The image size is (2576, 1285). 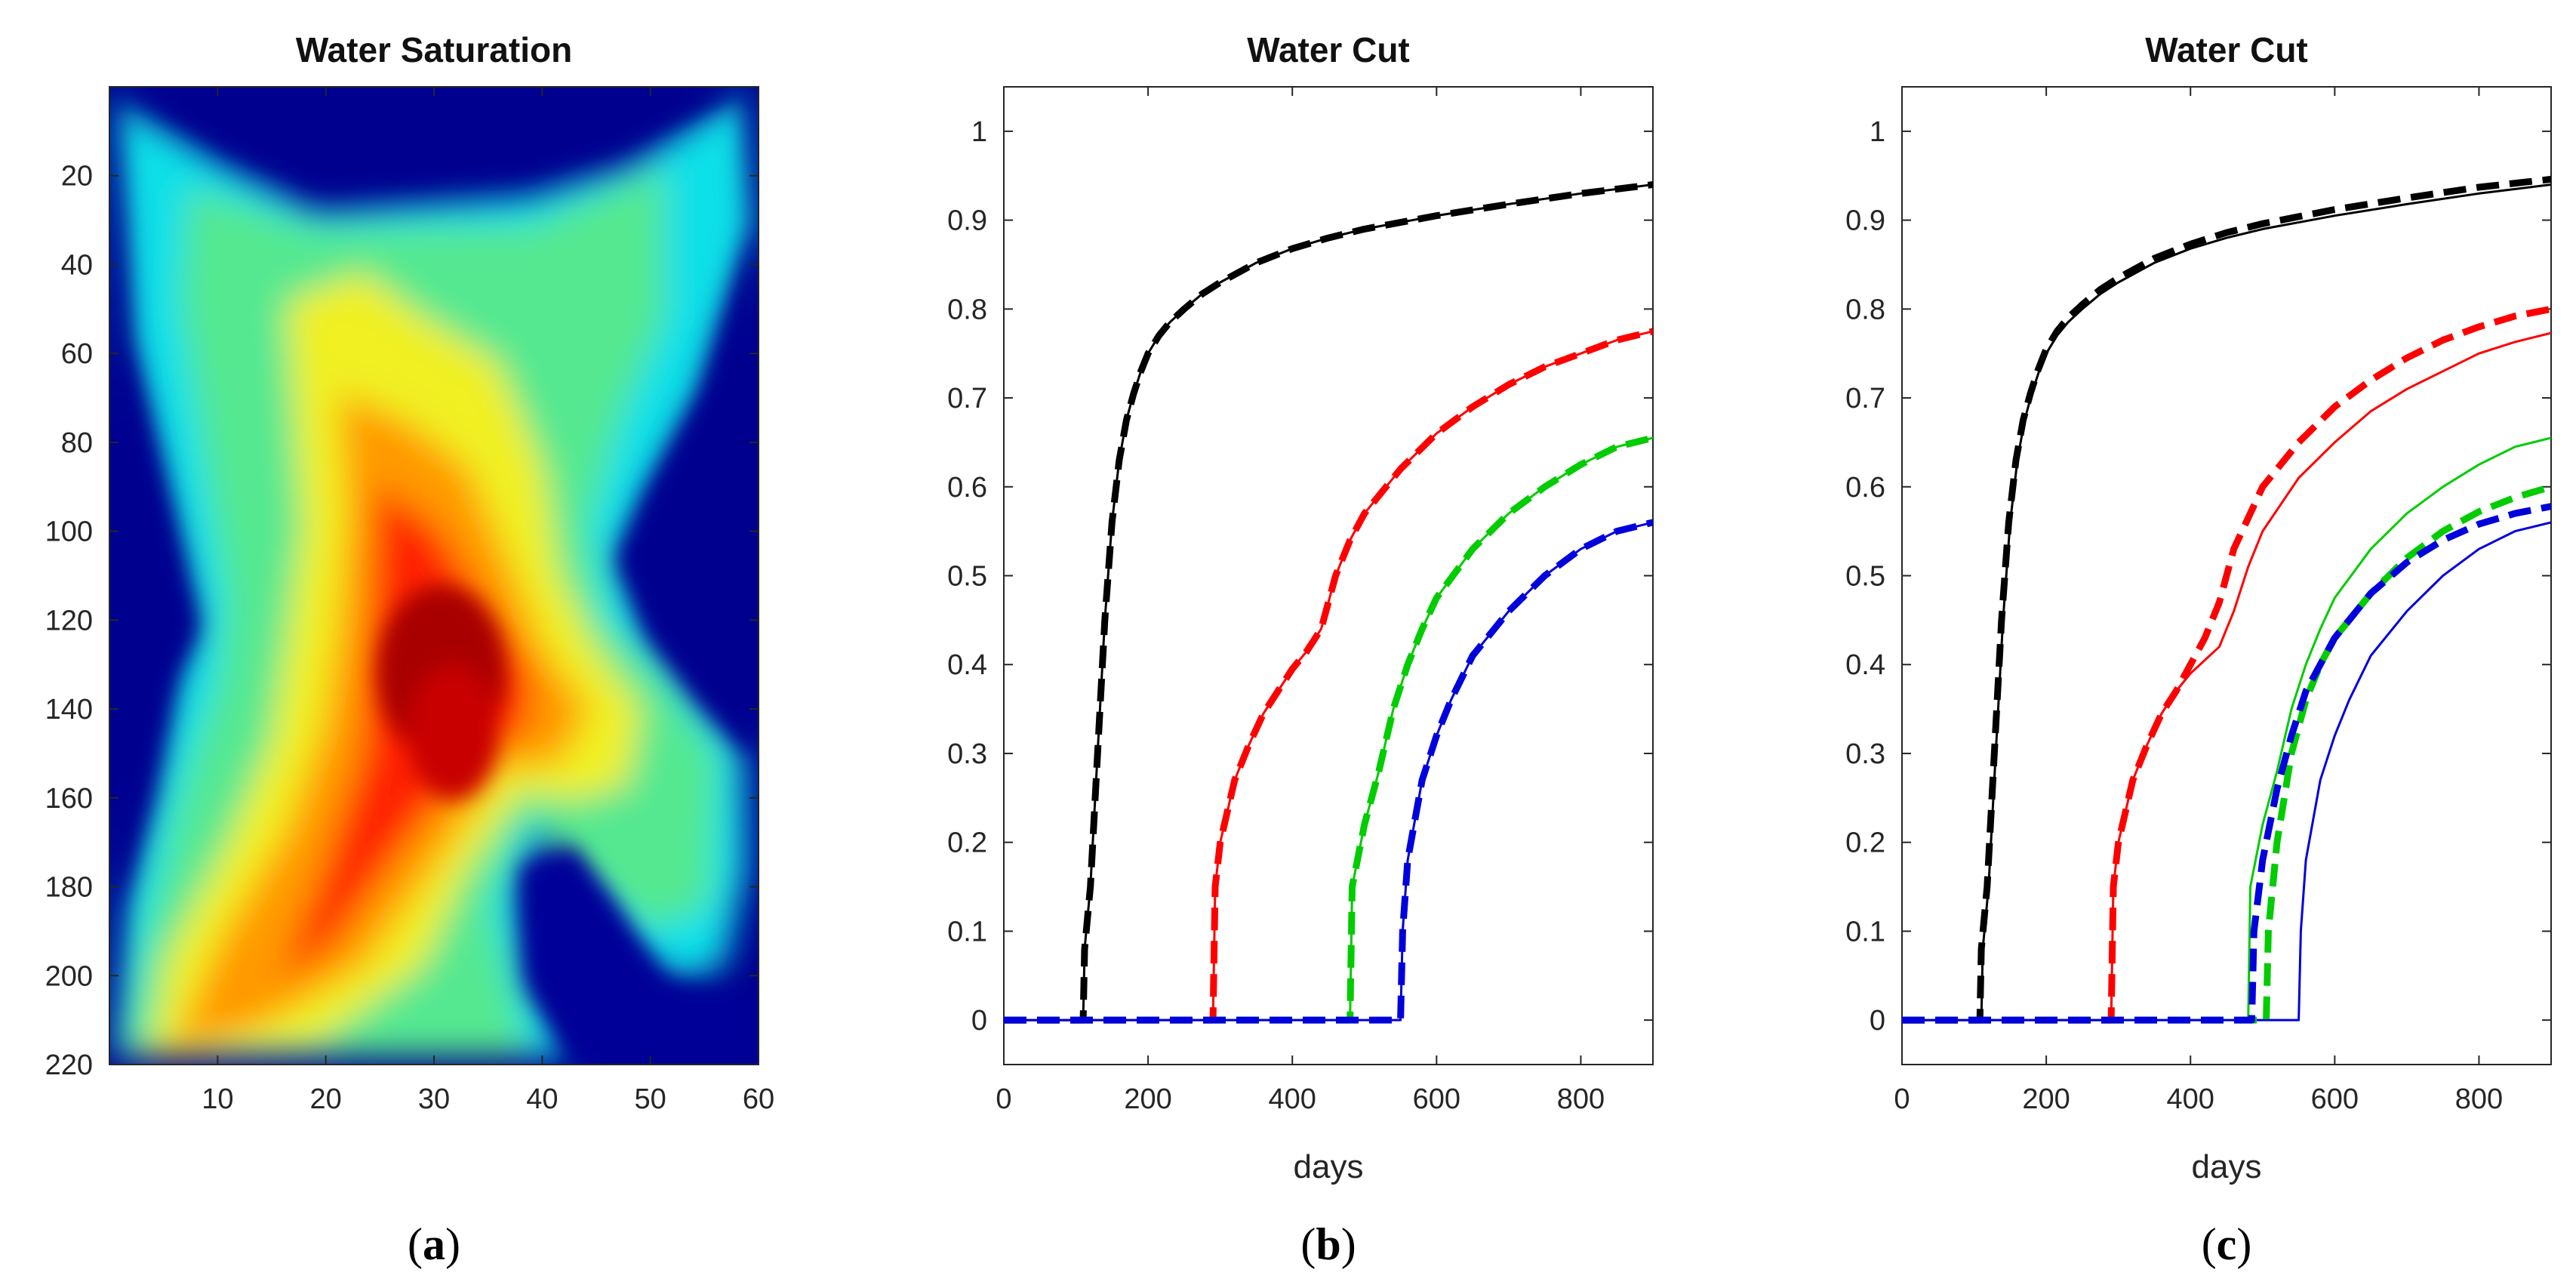 What do you see at coordinates (1328, 49) in the screenshot?
I see `panel-b-title: Water Cut` at bounding box center [1328, 49].